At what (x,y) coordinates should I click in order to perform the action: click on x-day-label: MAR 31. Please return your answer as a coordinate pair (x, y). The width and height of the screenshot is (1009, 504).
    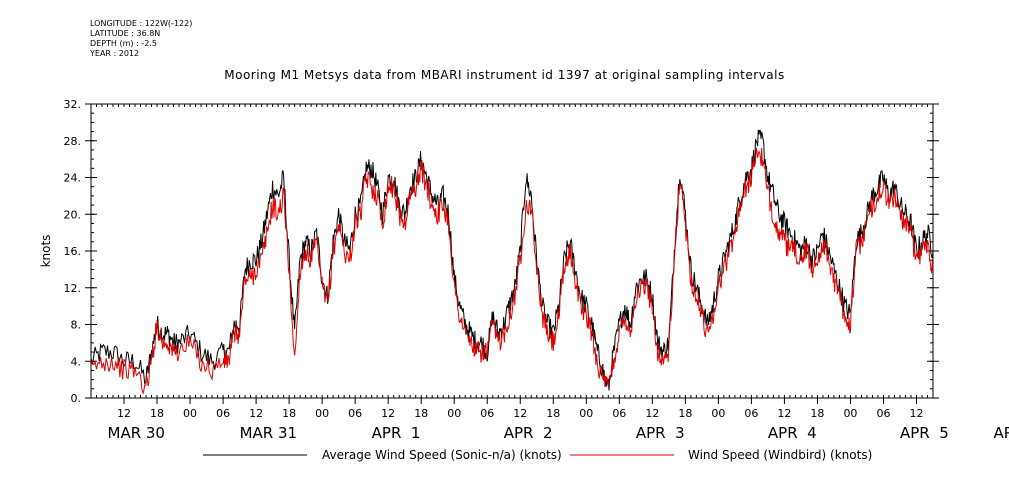
    Looking at the image, I should click on (268, 433).